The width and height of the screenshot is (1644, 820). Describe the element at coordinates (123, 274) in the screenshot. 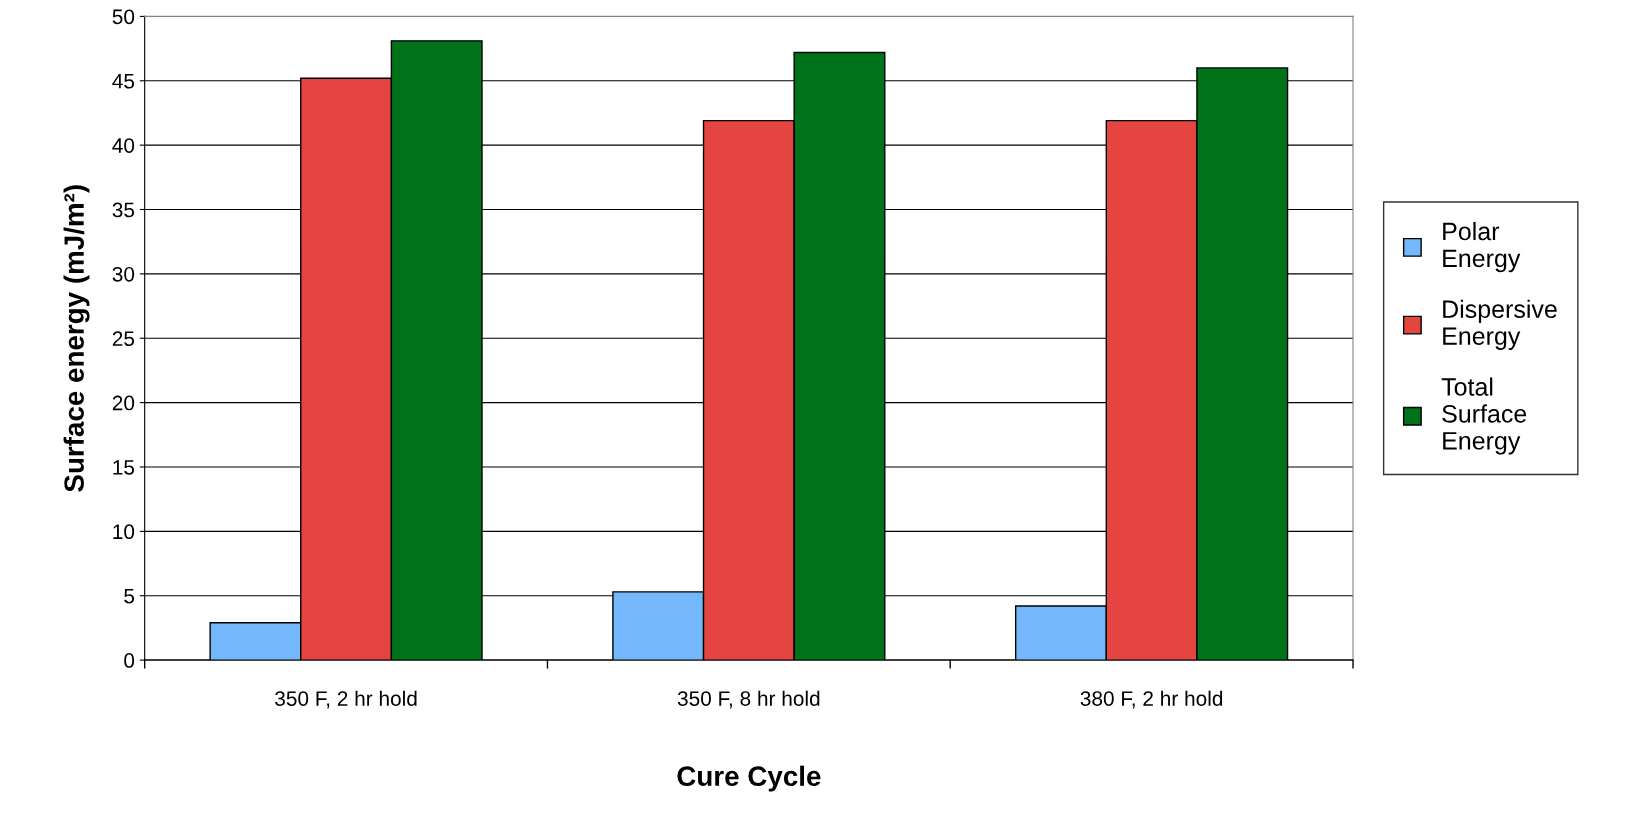

I see `y-tick-label: 30` at that location.